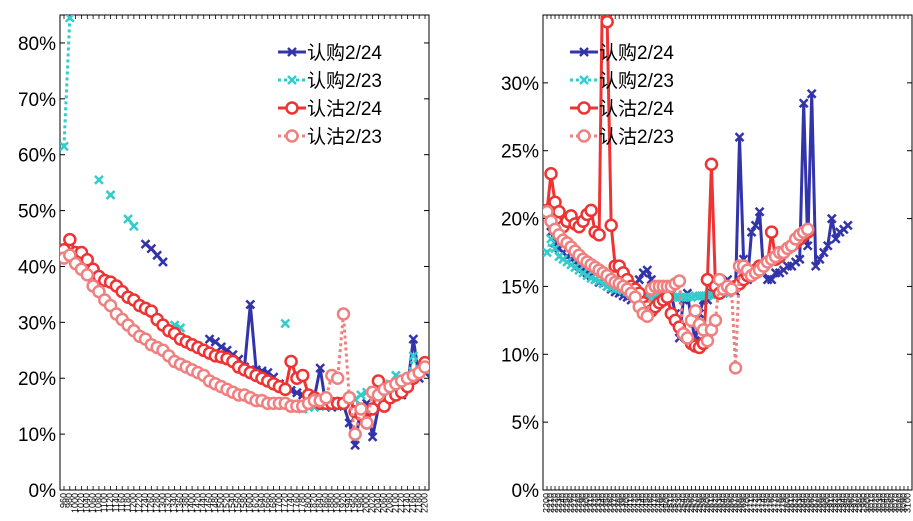 This screenshot has width=913, height=521. I want to click on y-tick-label: 40%, so click(37, 267).